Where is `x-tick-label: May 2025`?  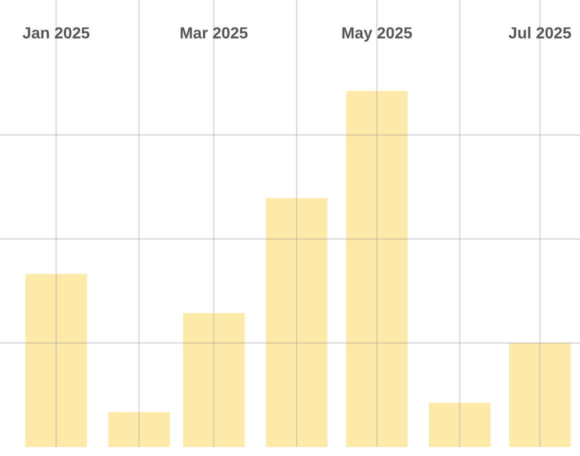 x-tick-label: May 2025 is located at coordinates (377, 34).